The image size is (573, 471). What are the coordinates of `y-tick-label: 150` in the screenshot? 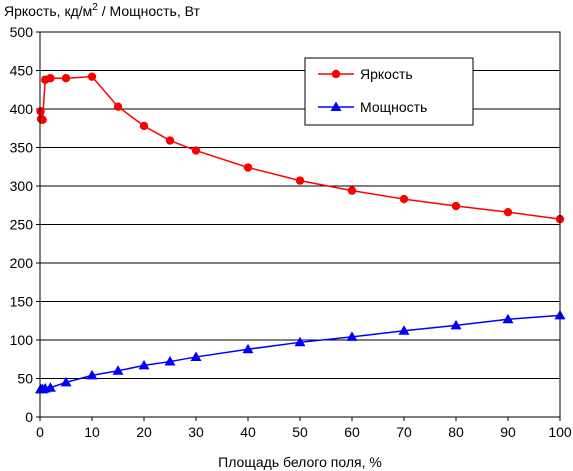 It's located at (22, 302).